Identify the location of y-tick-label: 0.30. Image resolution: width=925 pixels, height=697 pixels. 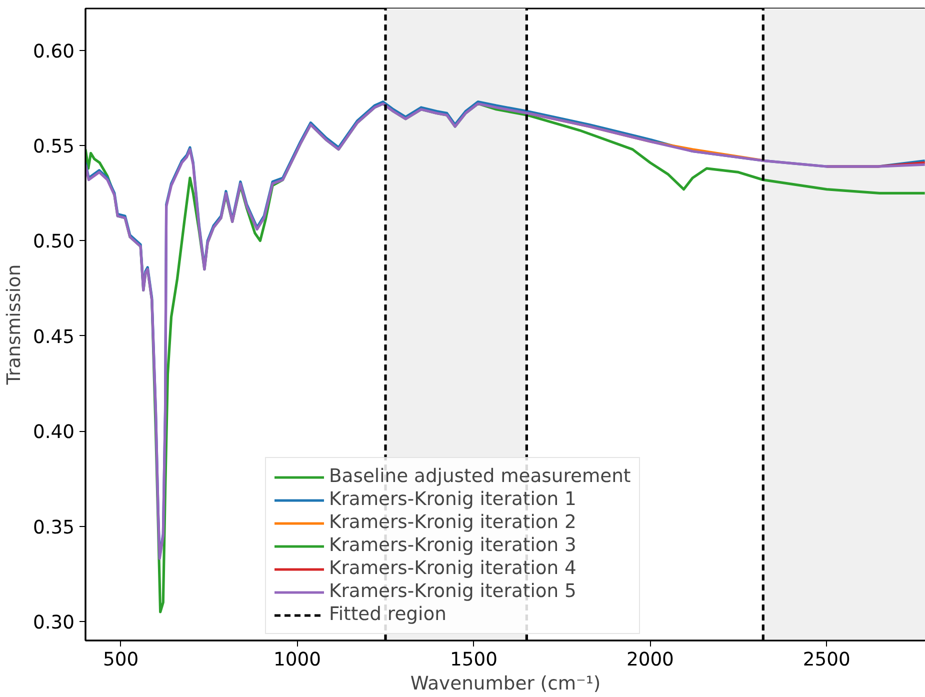
(53, 623).